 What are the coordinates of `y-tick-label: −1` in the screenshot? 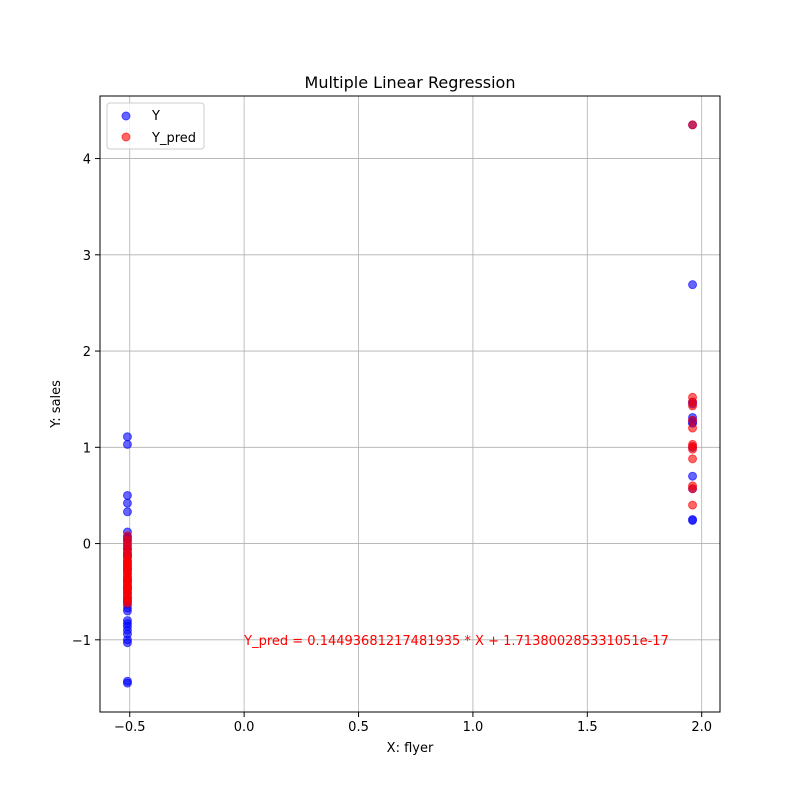 It's located at (81, 641).